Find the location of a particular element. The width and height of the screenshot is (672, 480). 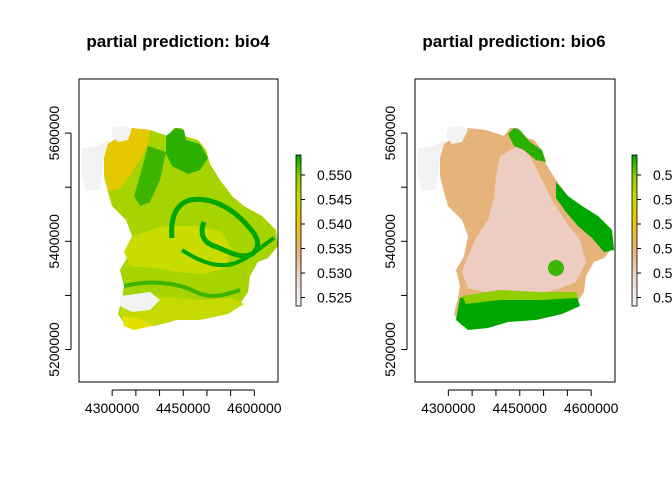

legend-tick-label: 0.550 is located at coordinates (334, 175).